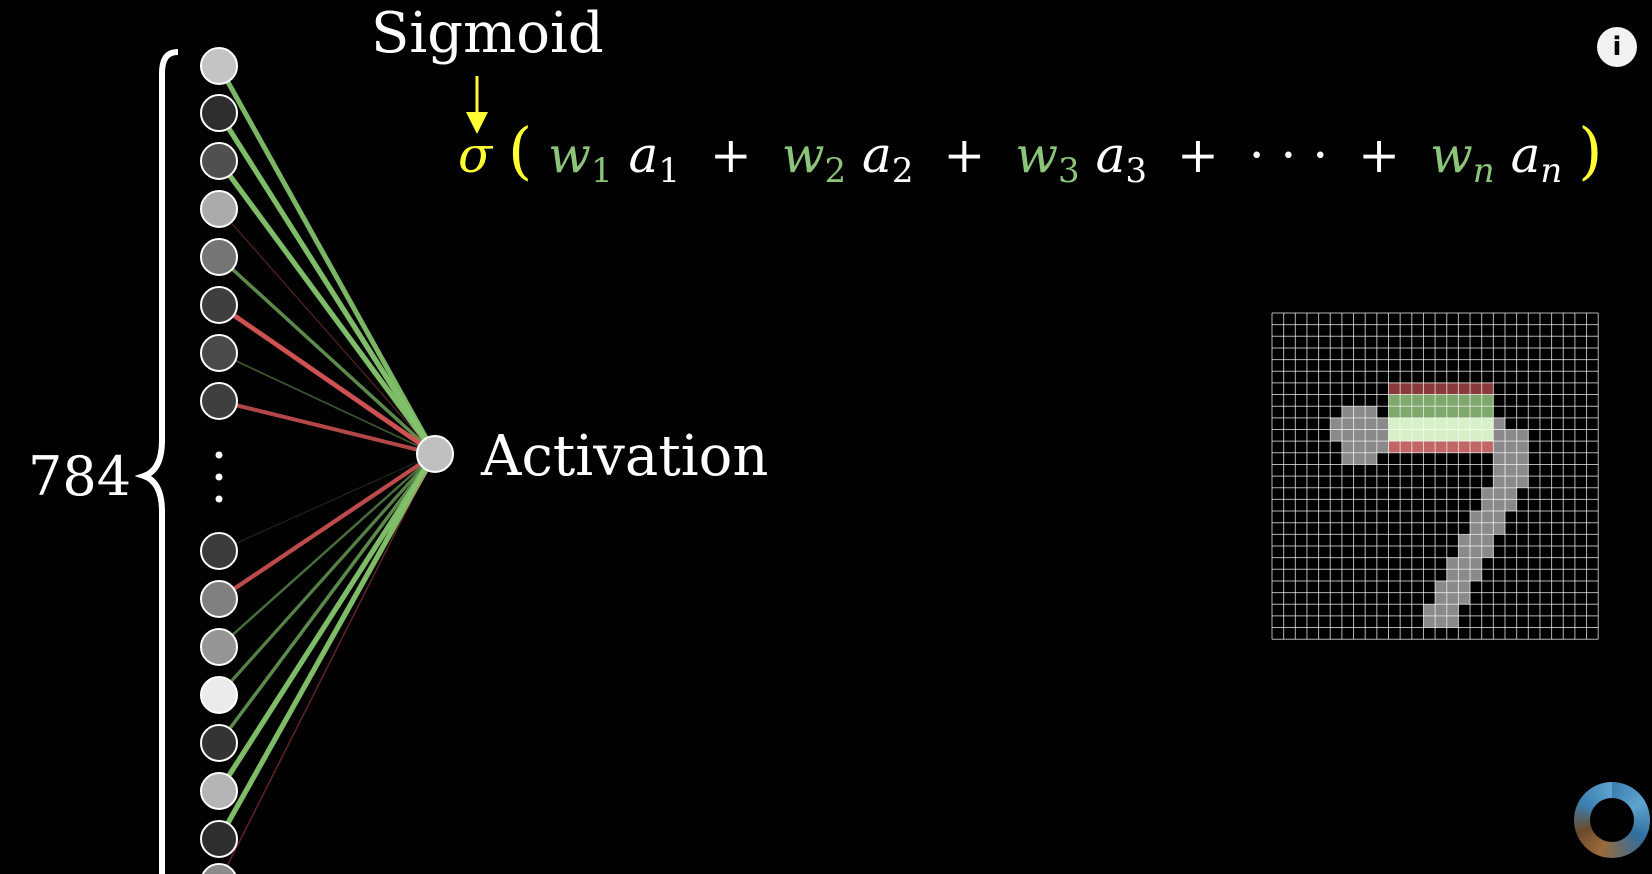  I want to click on sigmoid-arrow-head, so click(477, 123).